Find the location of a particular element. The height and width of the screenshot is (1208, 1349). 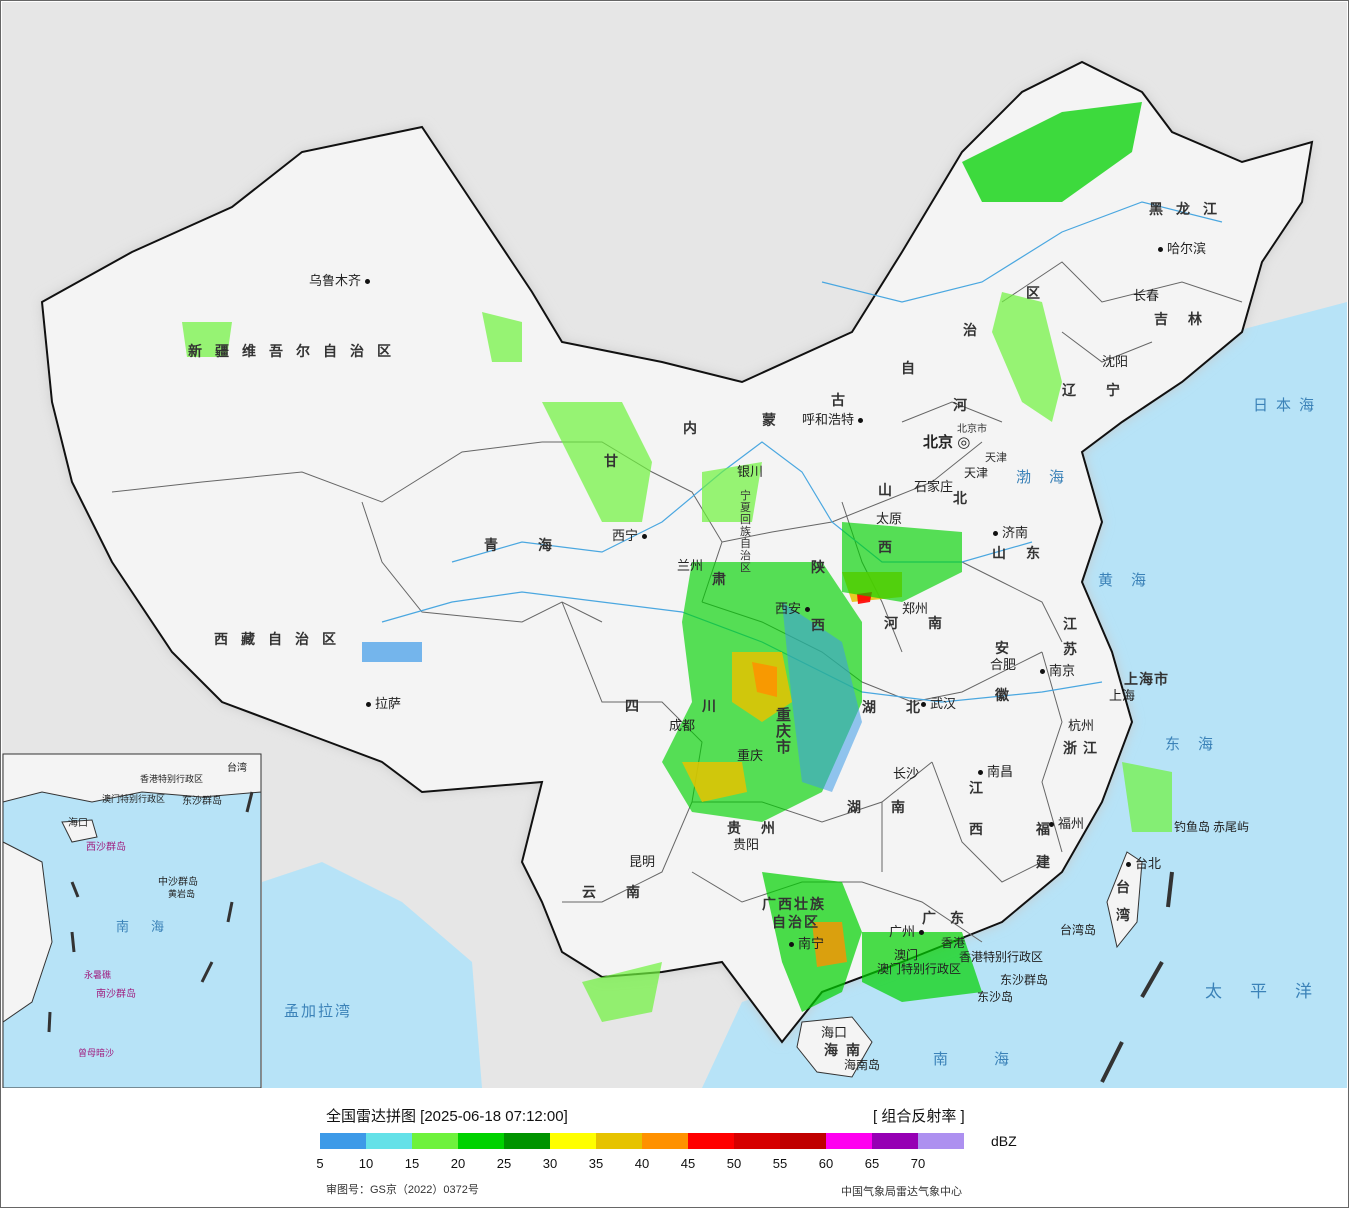

legend-title: 全国雷达拼图 [2025-06-18 07:12:00] is located at coordinates (447, 1116).